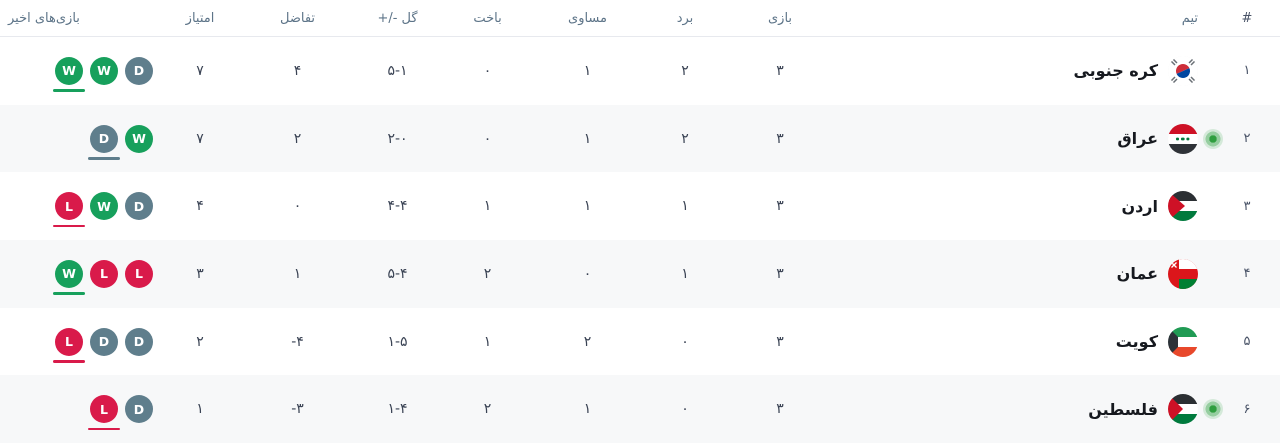  Describe the element at coordinates (397, 273) in the screenshot. I see `goals-value: ۵-۴` at that location.